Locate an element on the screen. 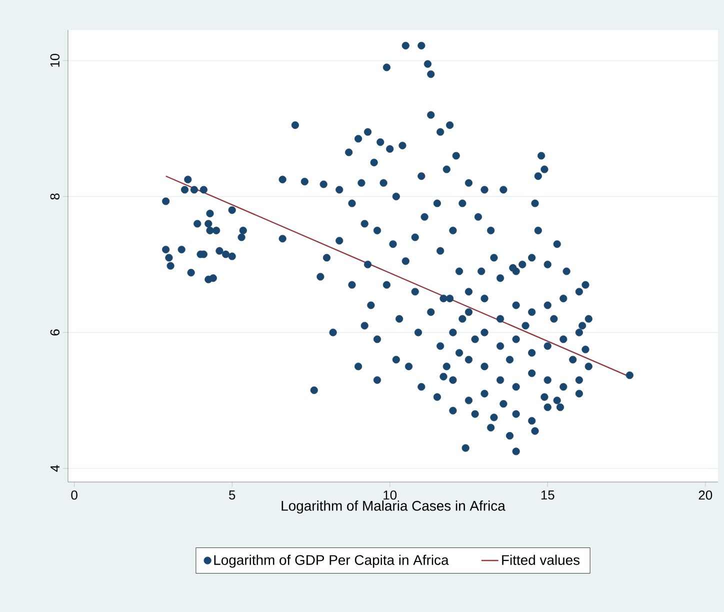 The height and width of the screenshot is (612, 724). legend-label: Logarithm of GDP Per Capita in Africa is located at coordinates (331, 561).